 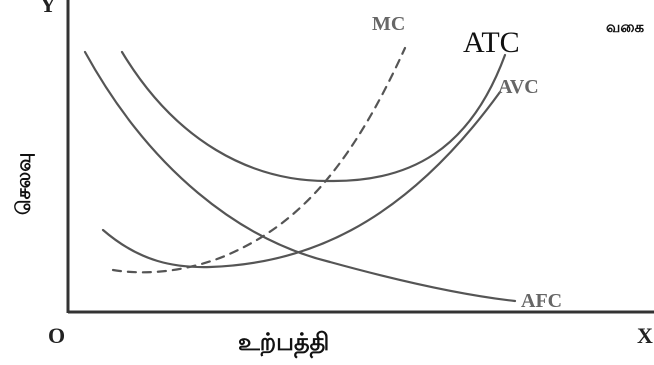 I want to click on y-axis-letter: Y, so click(x=48, y=8).